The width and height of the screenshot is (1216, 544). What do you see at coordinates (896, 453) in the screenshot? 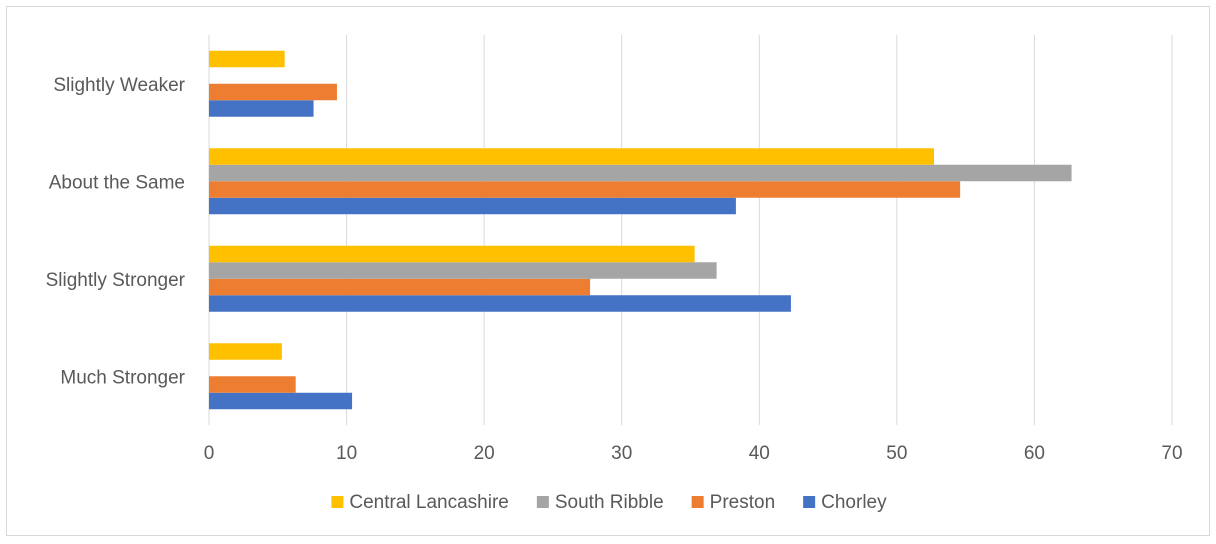
I see `x-tick-label: 50` at bounding box center [896, 453].